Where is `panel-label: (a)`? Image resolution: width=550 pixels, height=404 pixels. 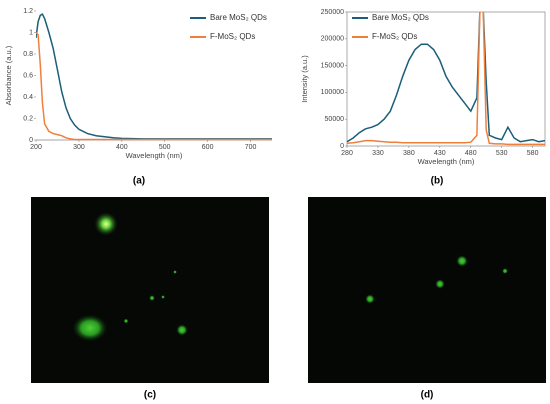 panel-label: (a) is located at coordinates (139, 181).